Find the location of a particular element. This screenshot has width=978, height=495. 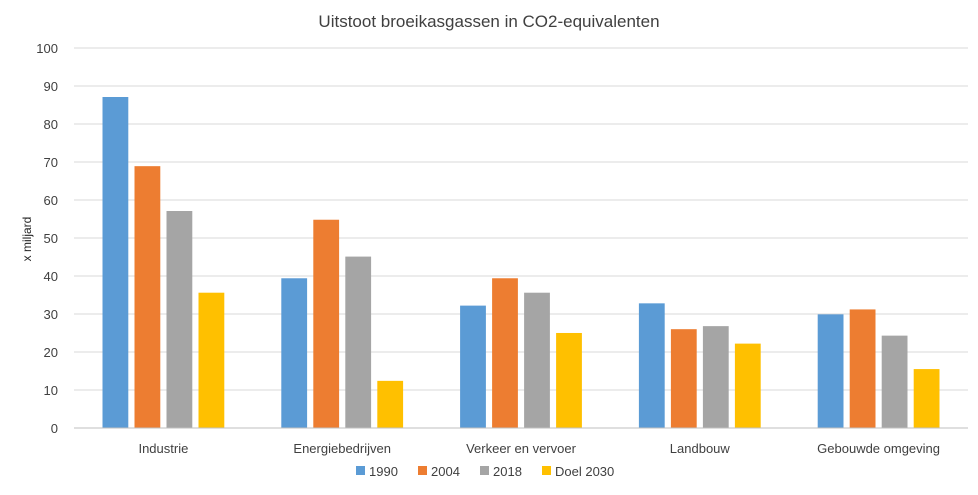

legend: 1990 2004 2018 Doel 2030 is located at coordinates (485, 471).